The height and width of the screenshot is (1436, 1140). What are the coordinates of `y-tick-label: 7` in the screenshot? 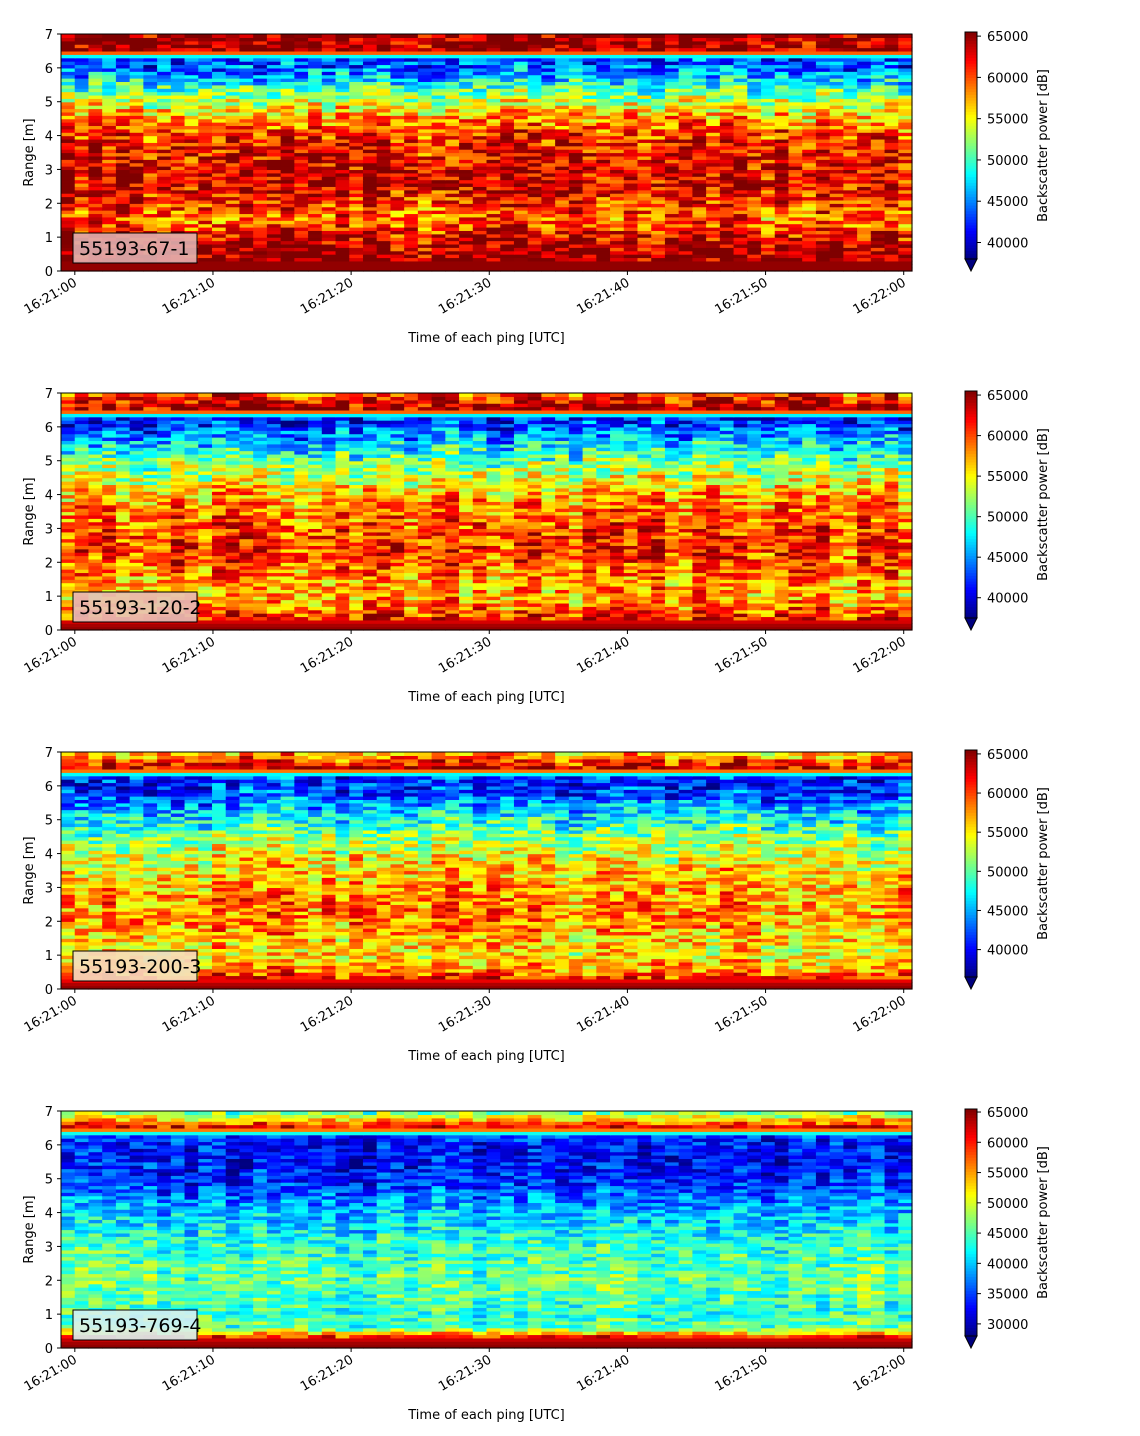 It's located at (49, 35).